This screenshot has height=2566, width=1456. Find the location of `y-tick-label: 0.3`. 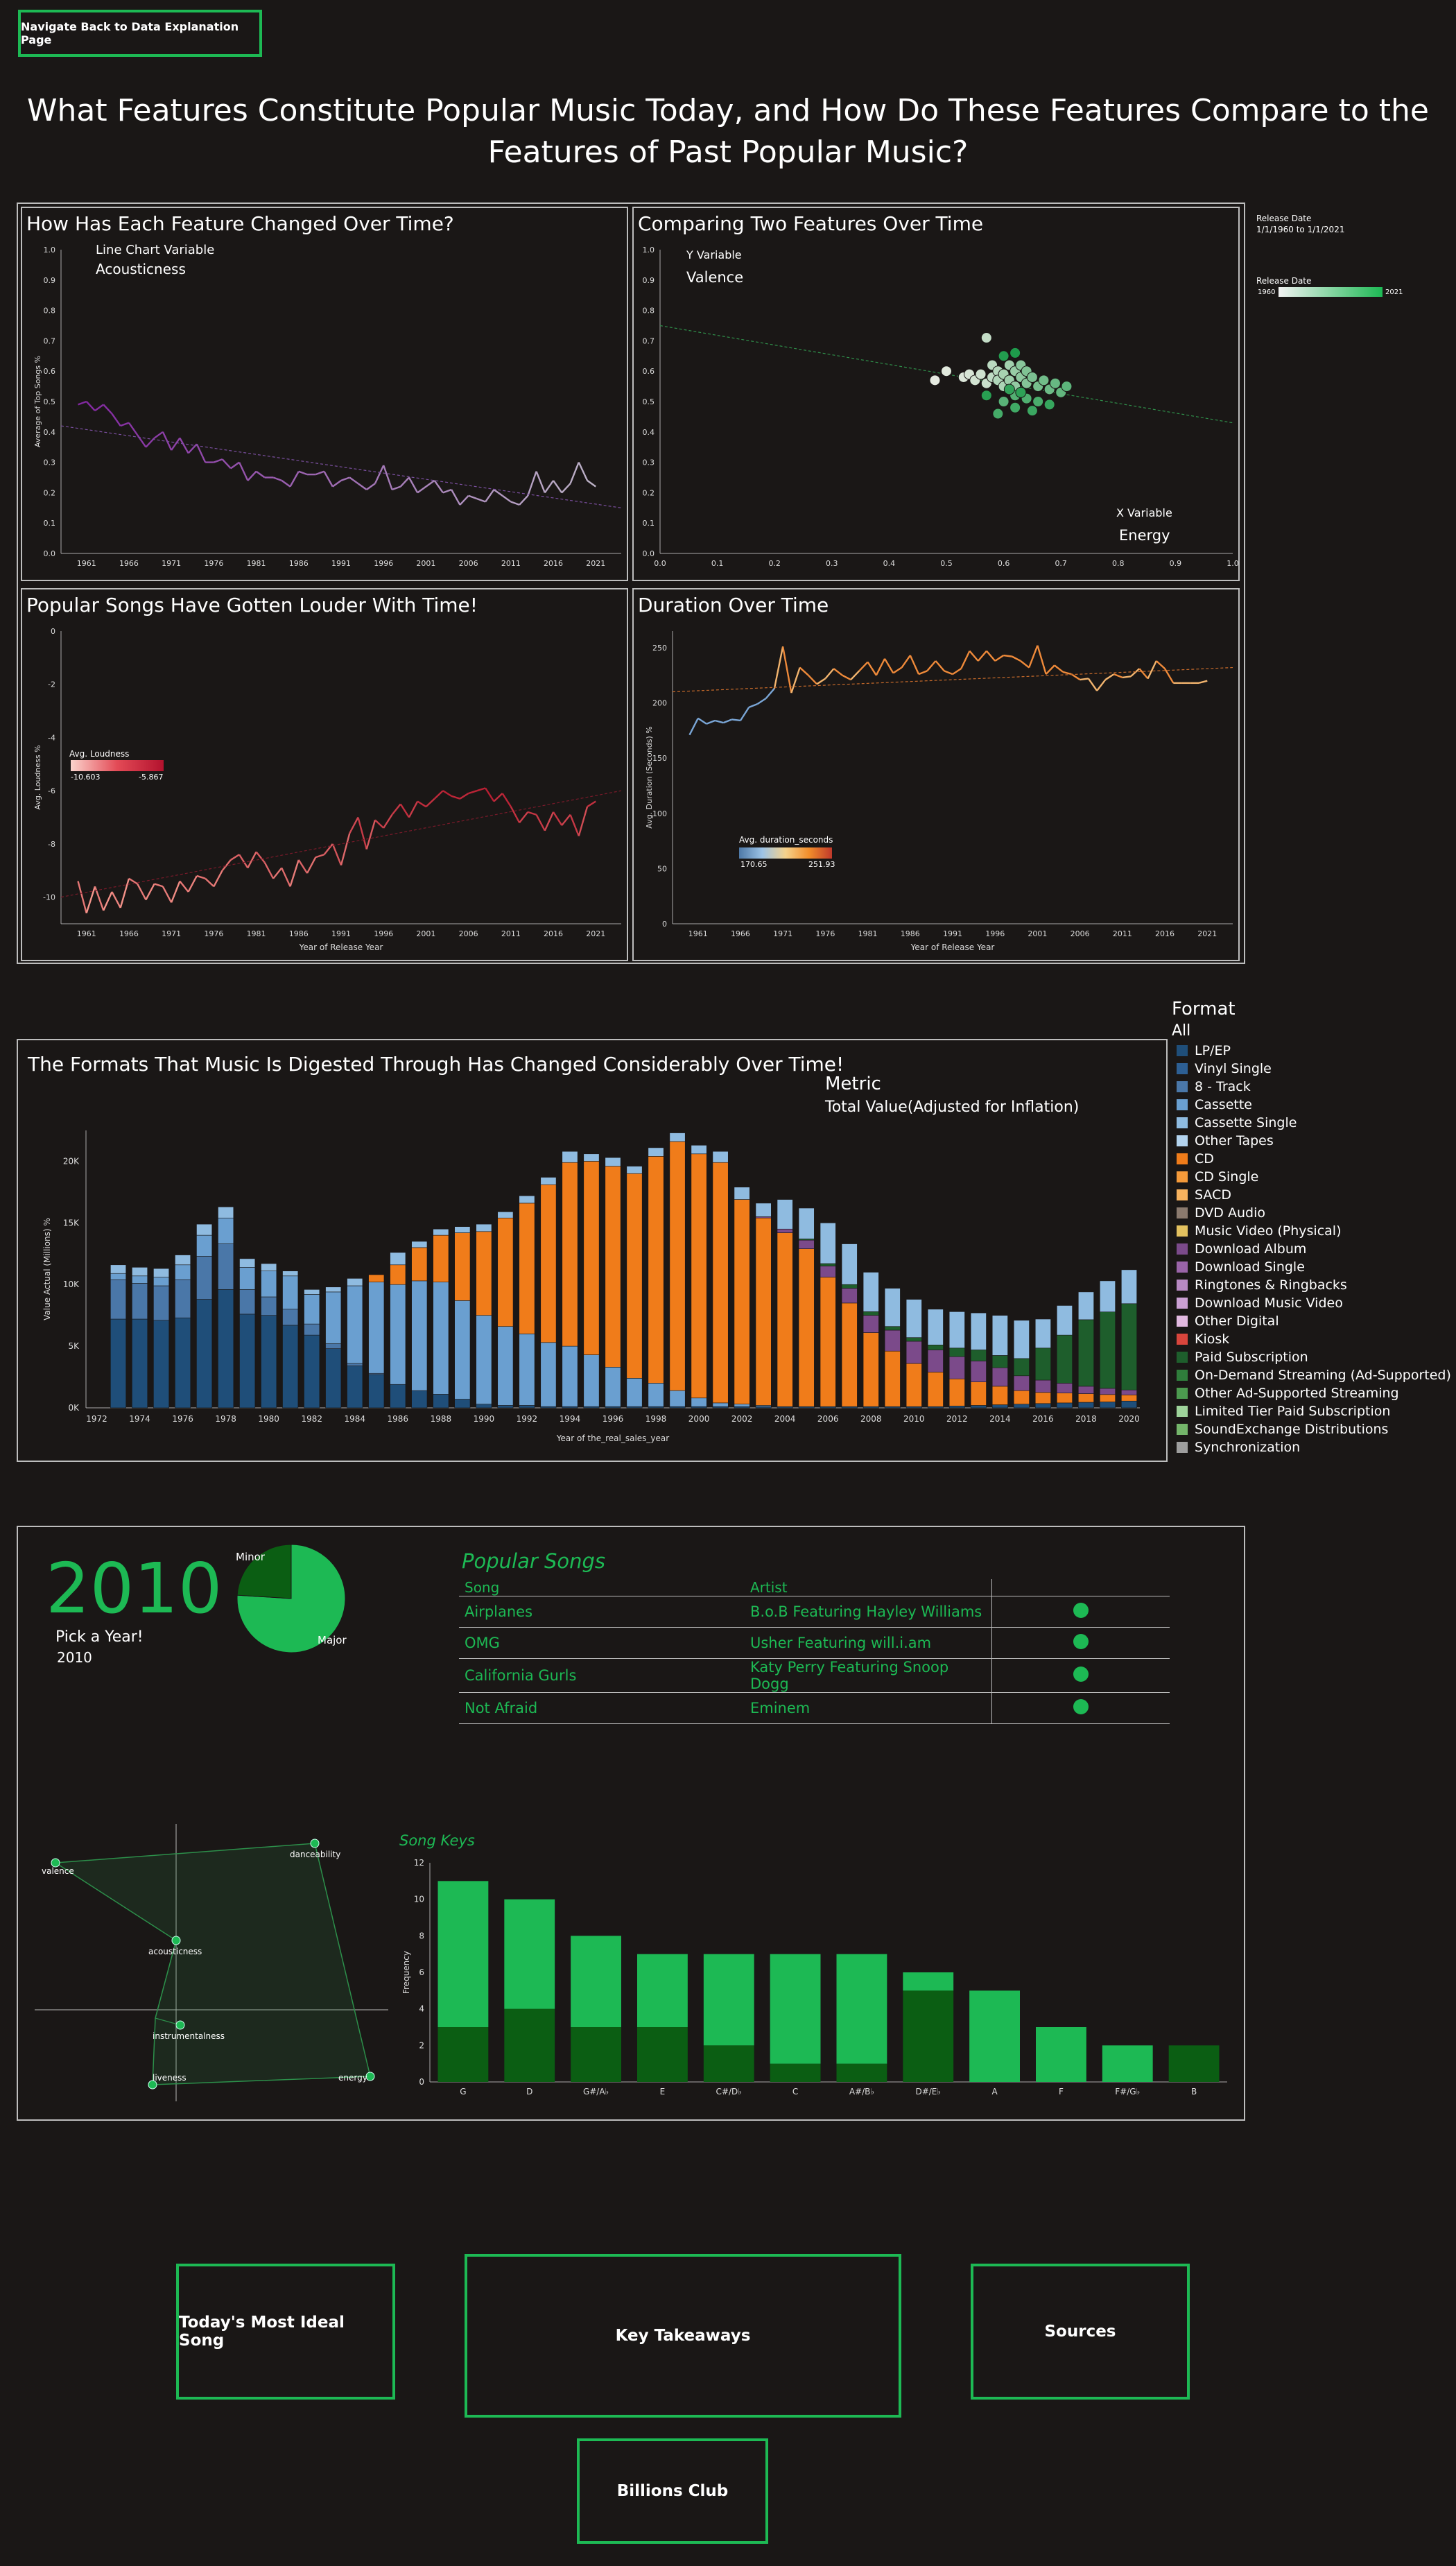

y-tick-label: 0.3 is located at coordinates (50, 462).